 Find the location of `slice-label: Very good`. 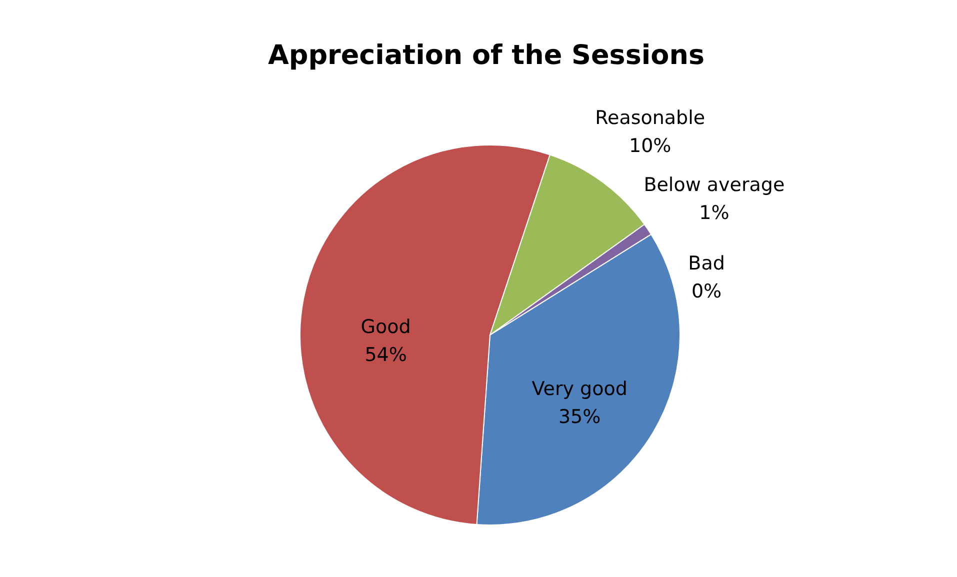

slice-label: Very good is located at coordinates (580, 389).